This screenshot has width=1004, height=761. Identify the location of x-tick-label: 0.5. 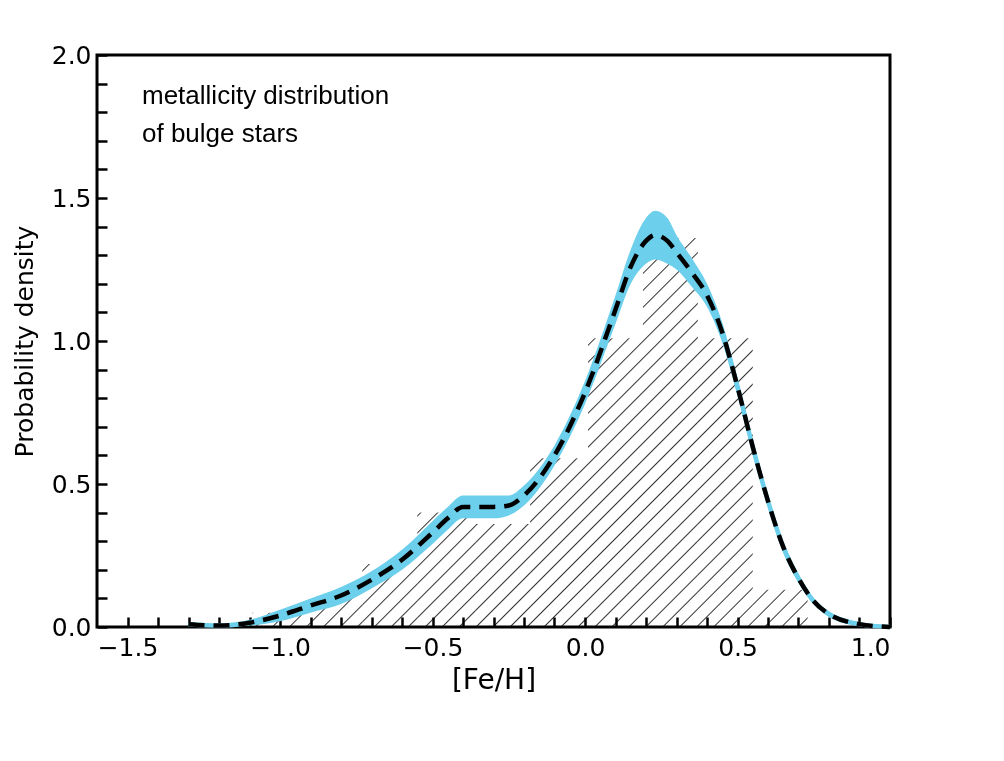
(738, 647).